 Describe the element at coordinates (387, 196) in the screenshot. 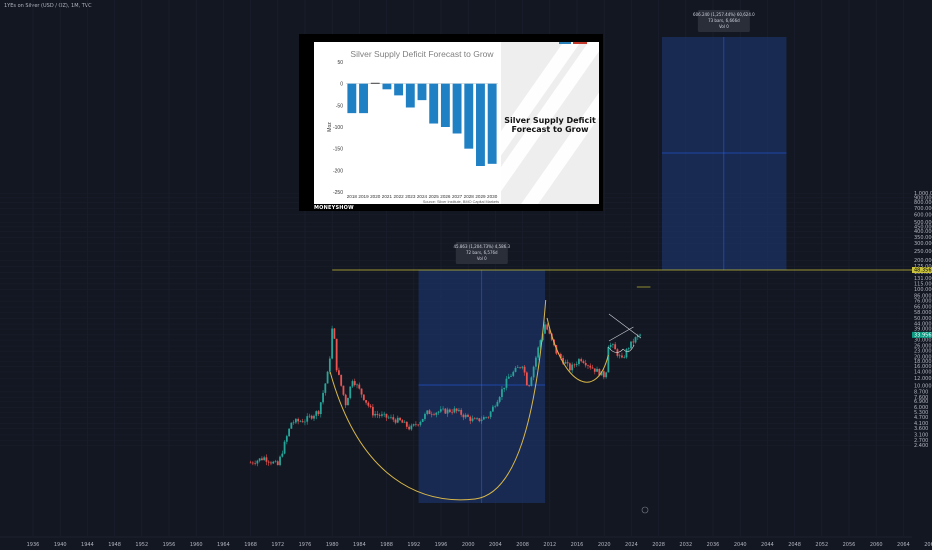

I see `inset-x-tick: 2021` at that location.